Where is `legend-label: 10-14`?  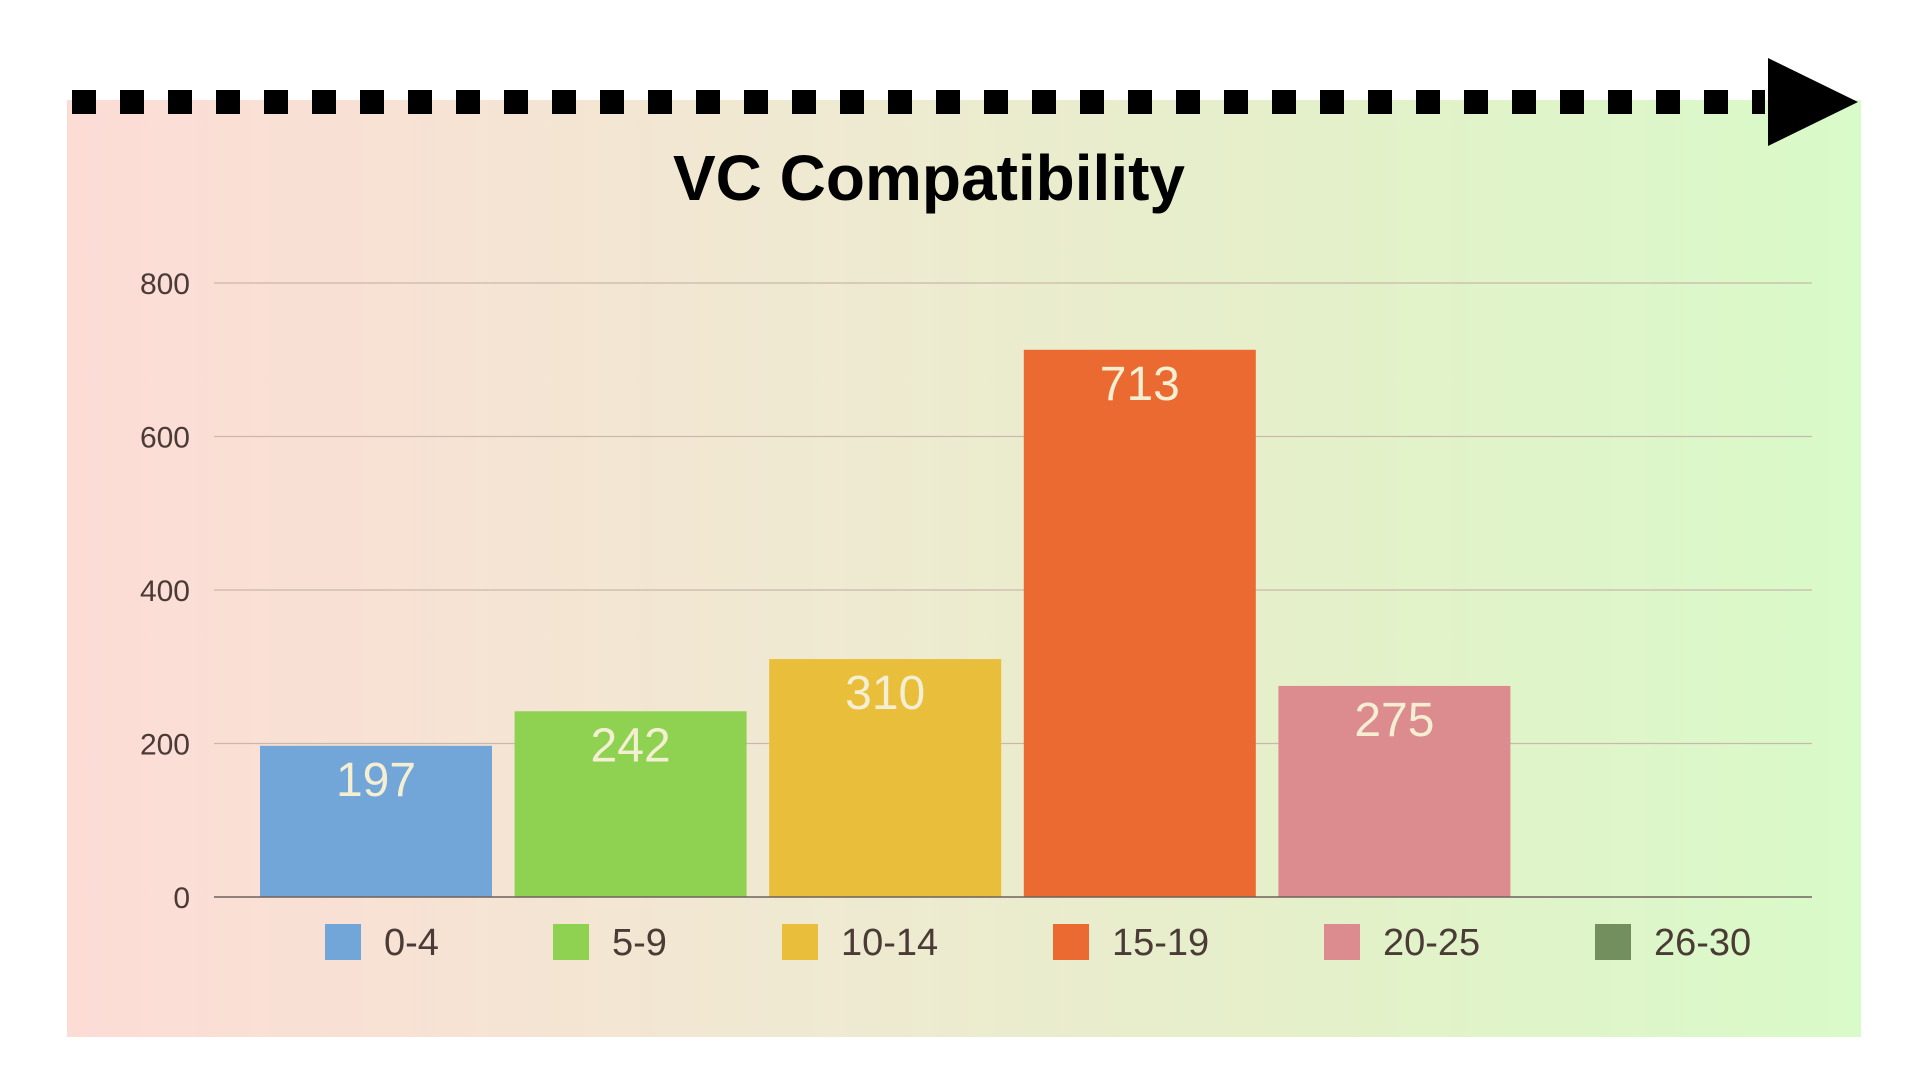 legend-label: 10-14 is located at coordinates (889, 943).